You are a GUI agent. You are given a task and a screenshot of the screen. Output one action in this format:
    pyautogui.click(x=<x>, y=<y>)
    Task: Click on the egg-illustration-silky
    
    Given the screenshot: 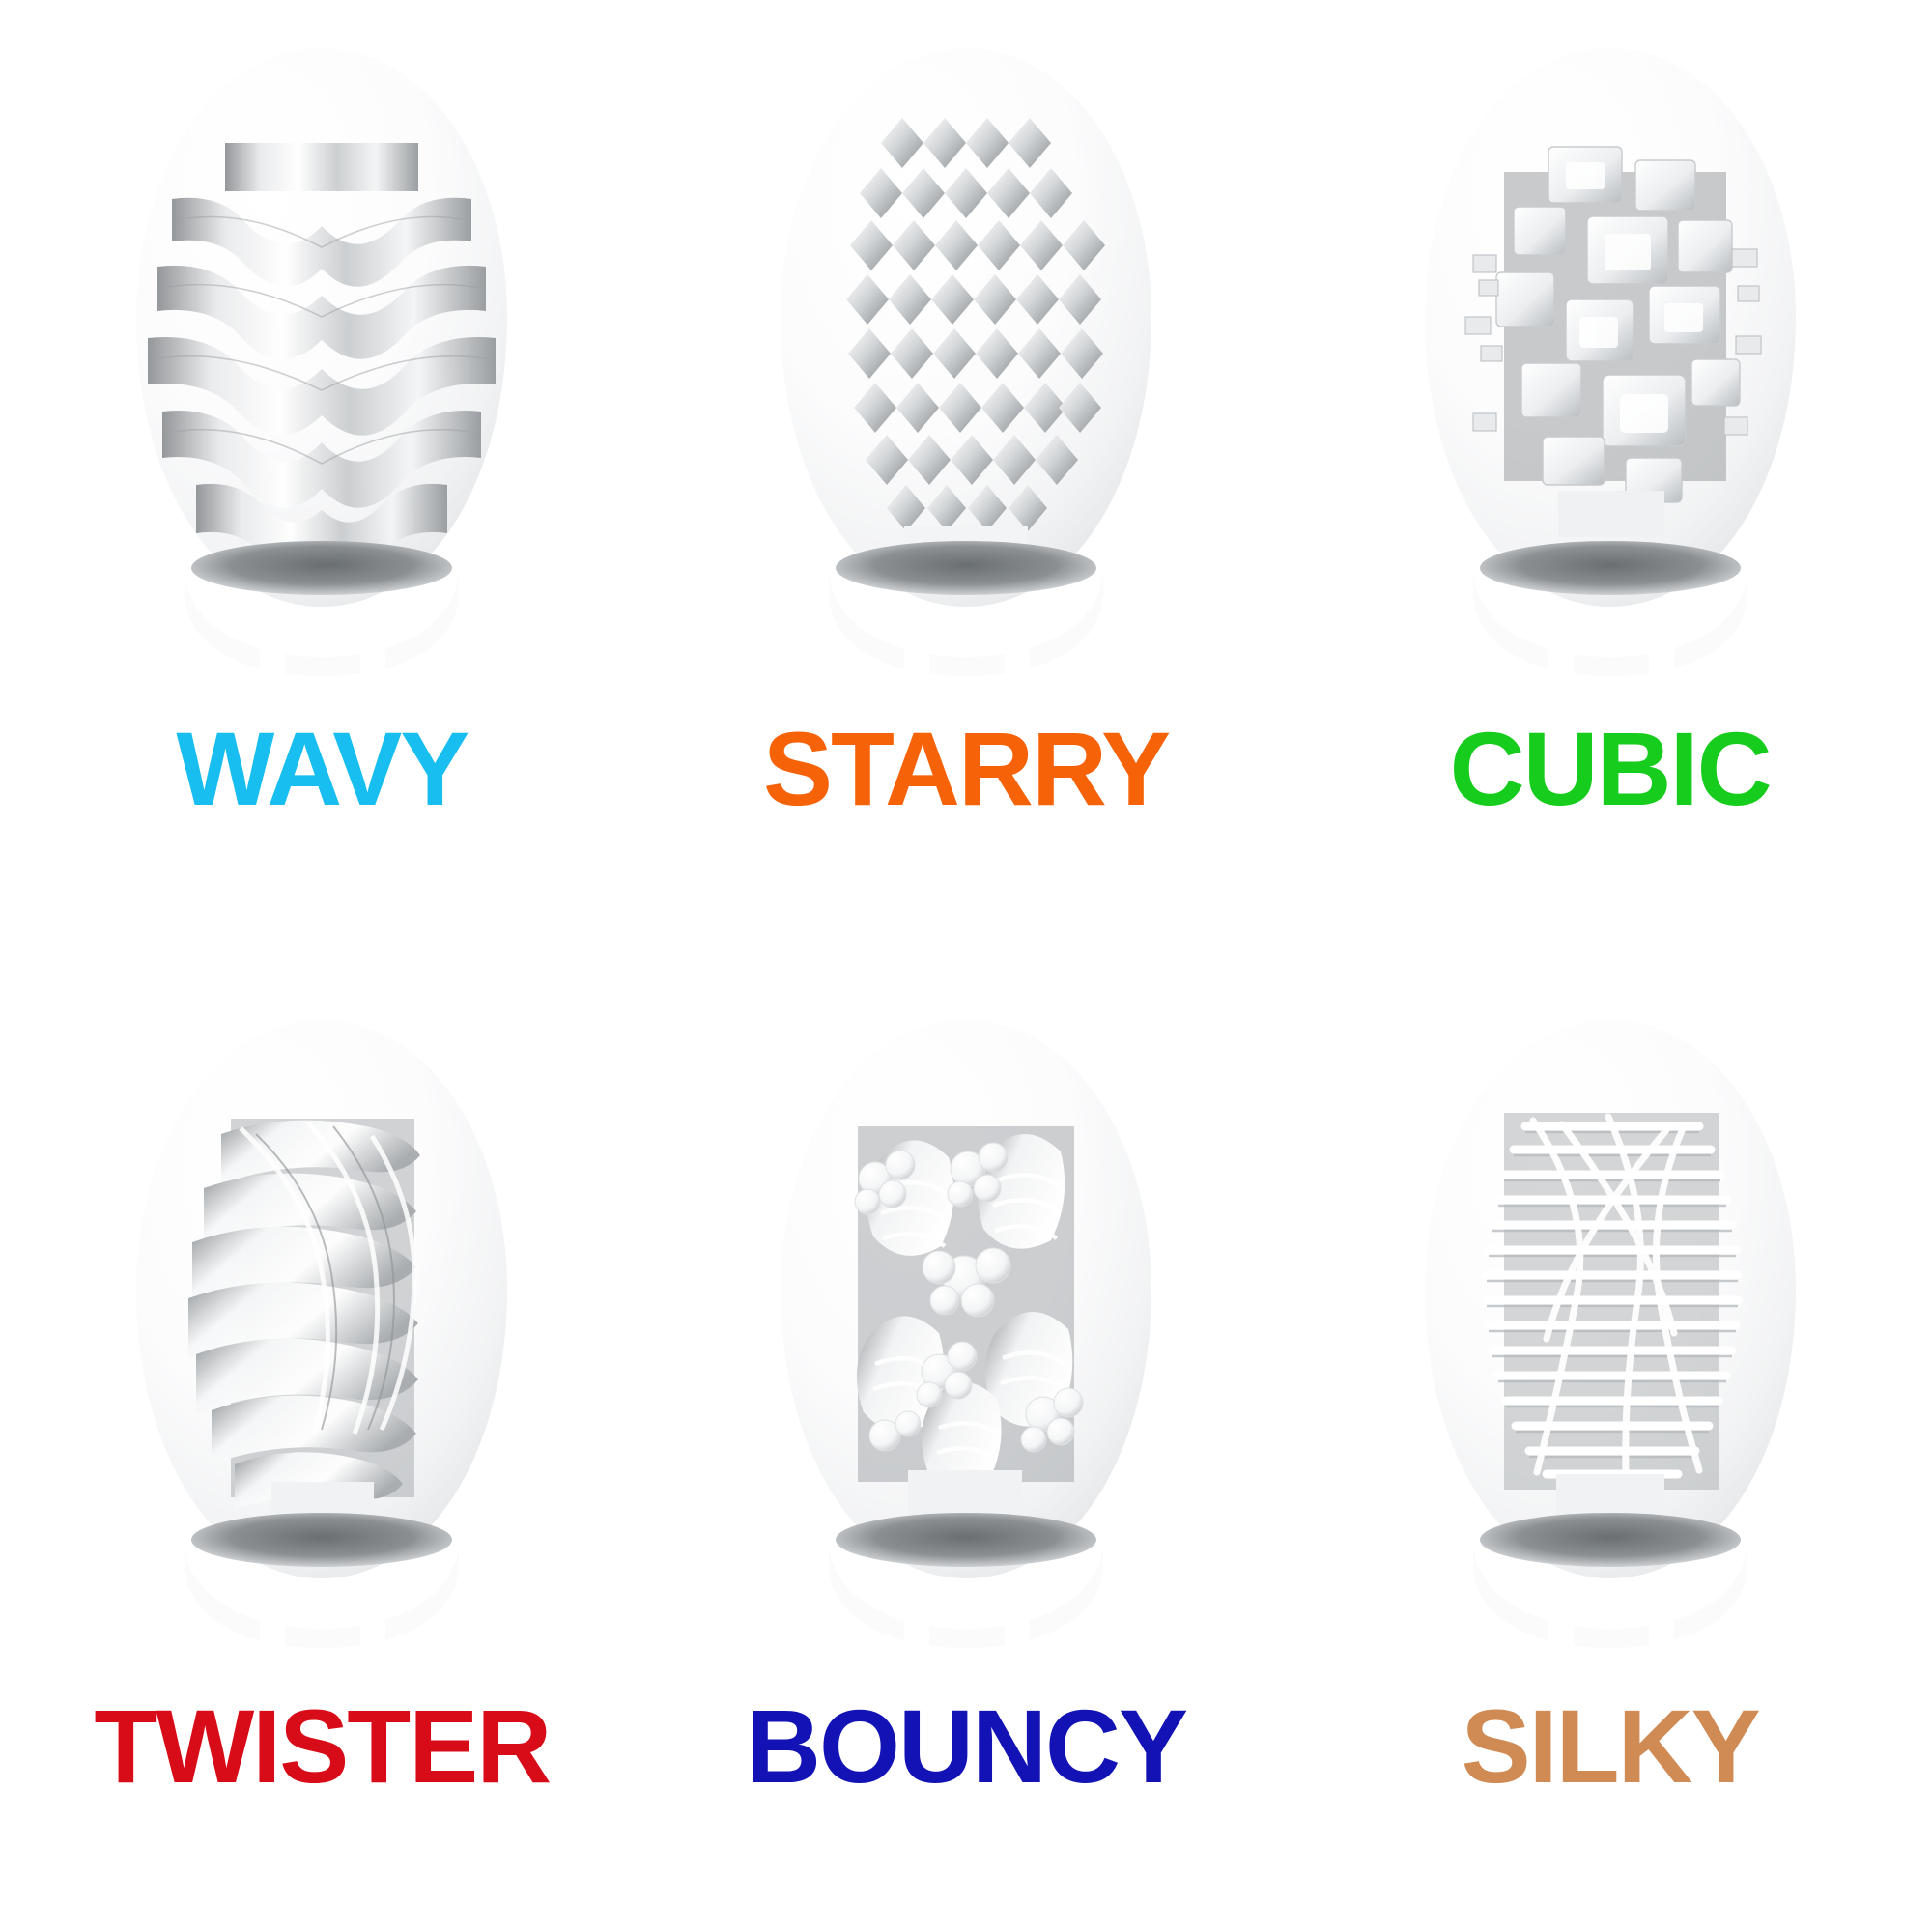 What is the action you would take?
    pyautogui.click(x=1610, y=1334)
    